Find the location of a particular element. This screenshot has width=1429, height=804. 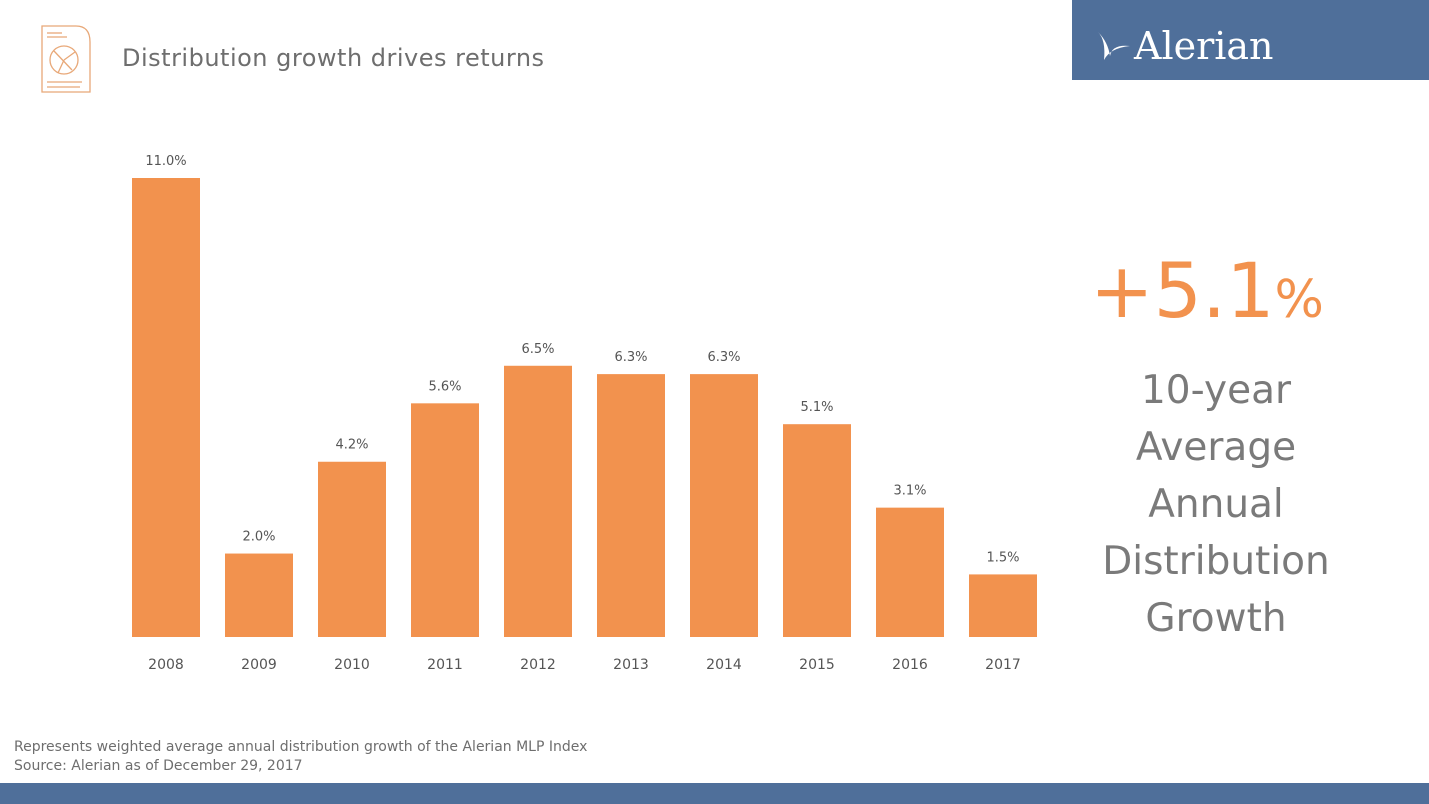

bar-2014 is located at coordinates (724, 505).